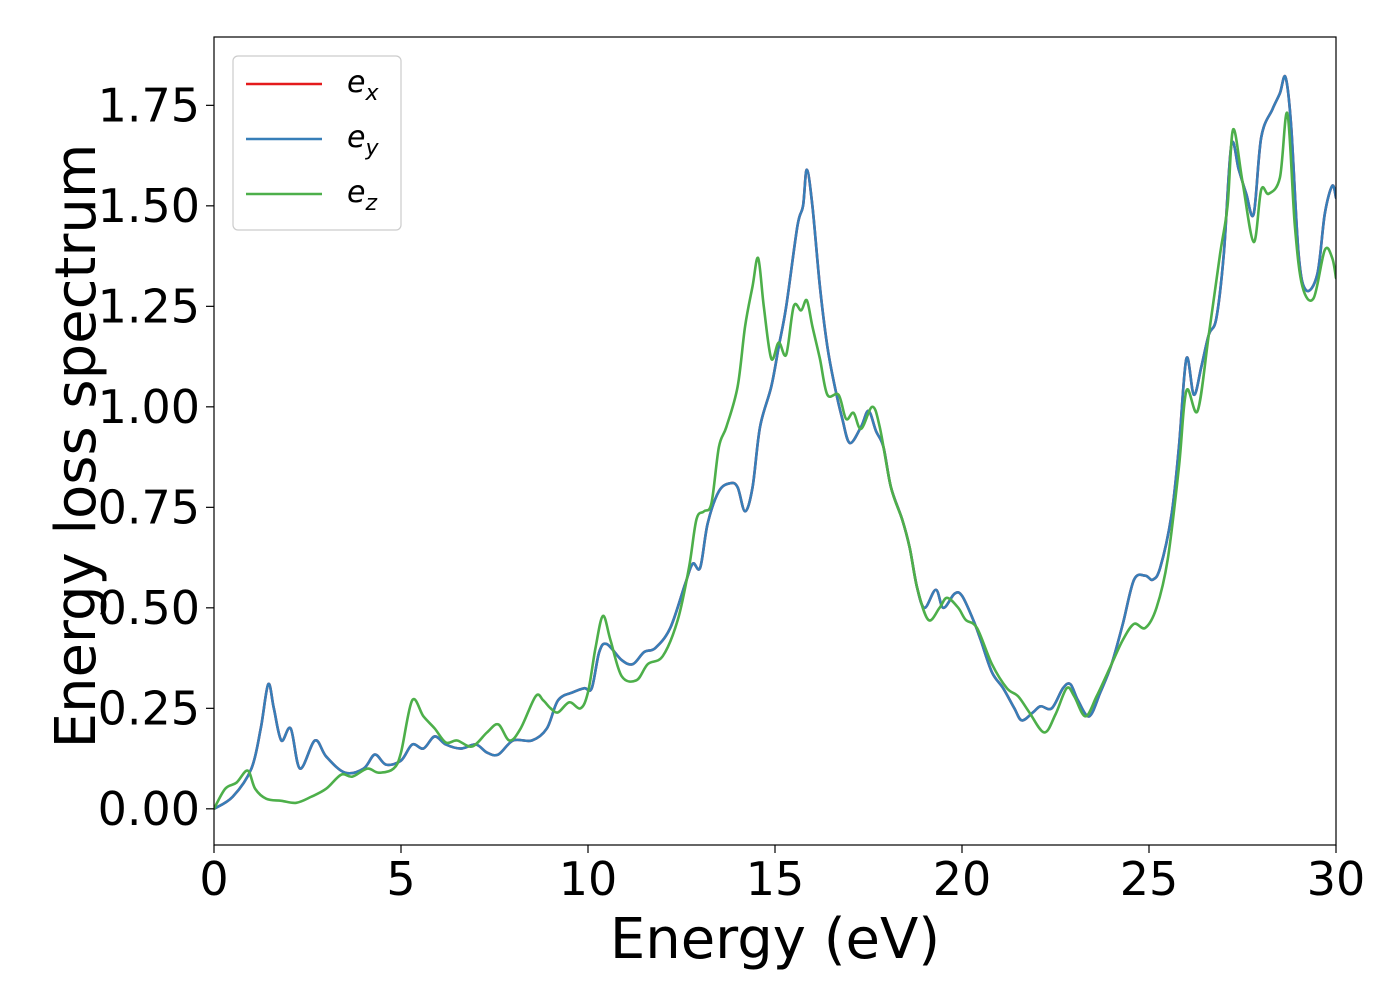  Describe the element at coordinates (149, 809) in the screenshot. I see `y-tick-label: 0.00` at that location.